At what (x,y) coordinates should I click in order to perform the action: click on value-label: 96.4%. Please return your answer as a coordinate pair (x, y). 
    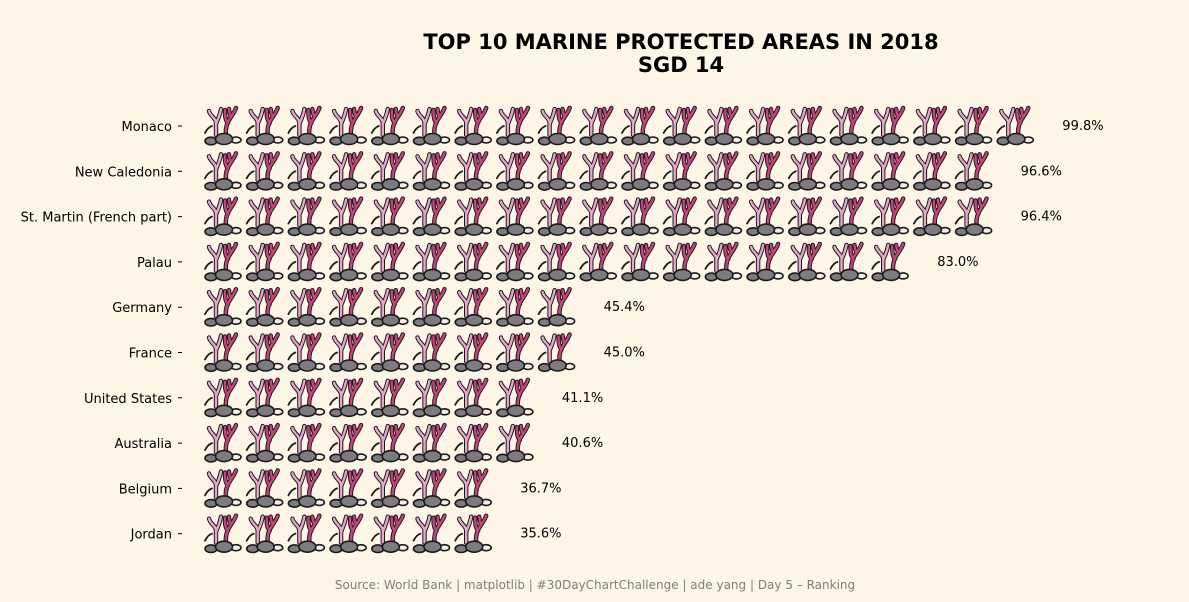
    Looking at the image, I should click on (1041, 217).